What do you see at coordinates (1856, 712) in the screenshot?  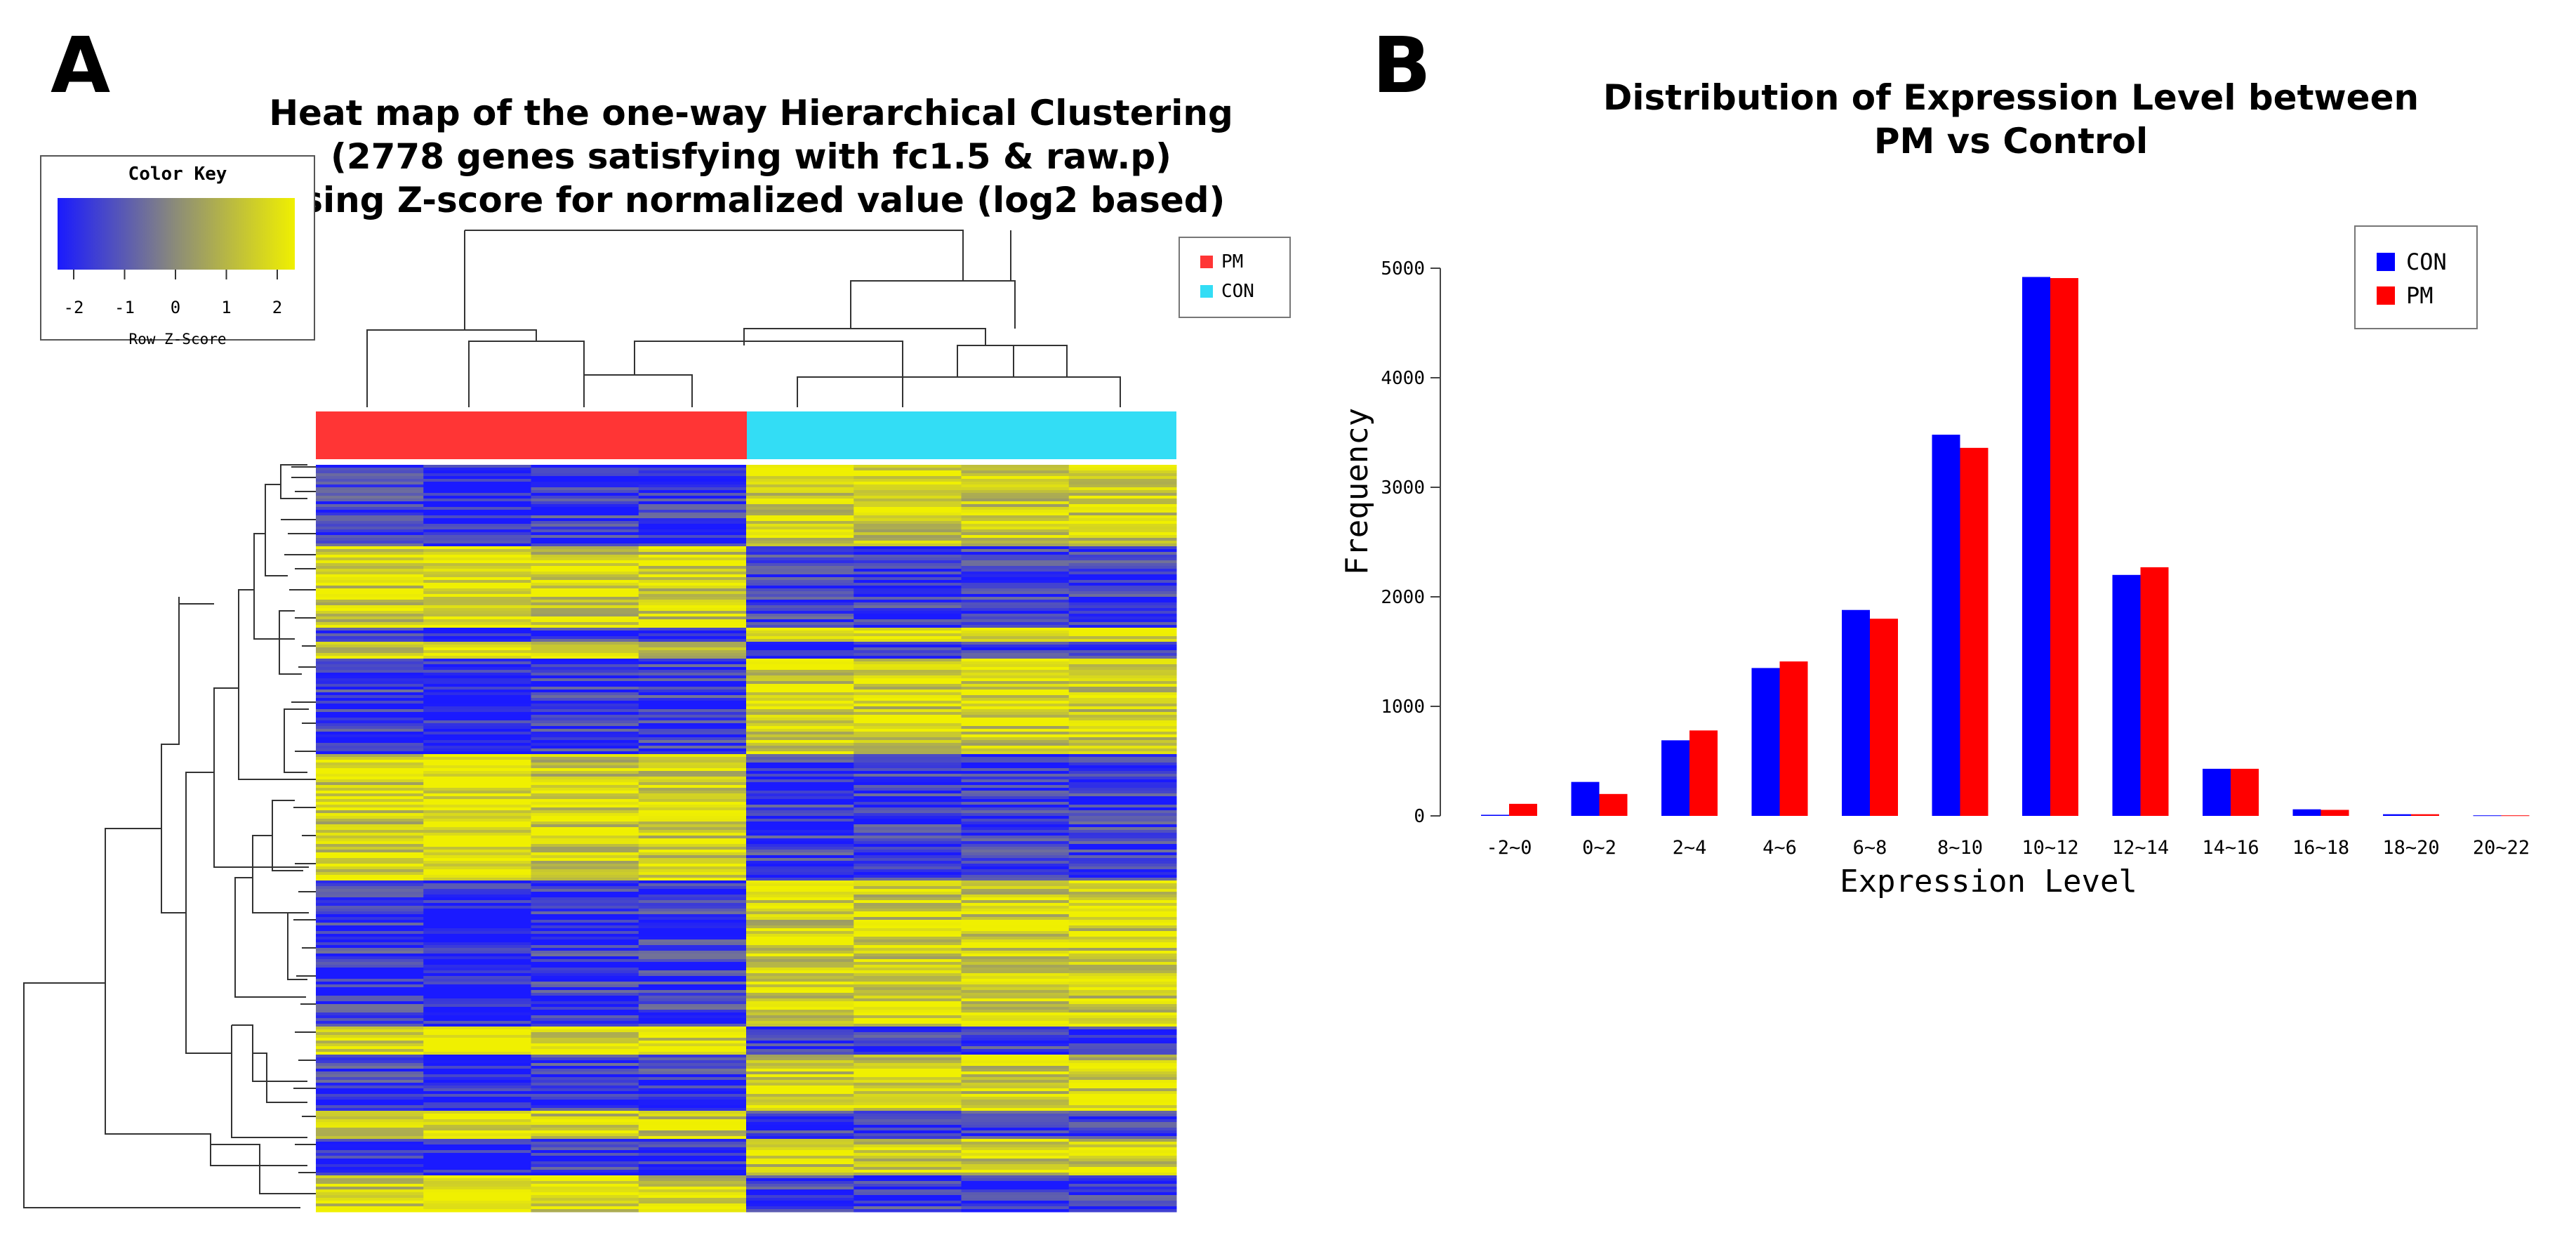 I see `bar-con-6~8` at bounding box center [1856, 712].